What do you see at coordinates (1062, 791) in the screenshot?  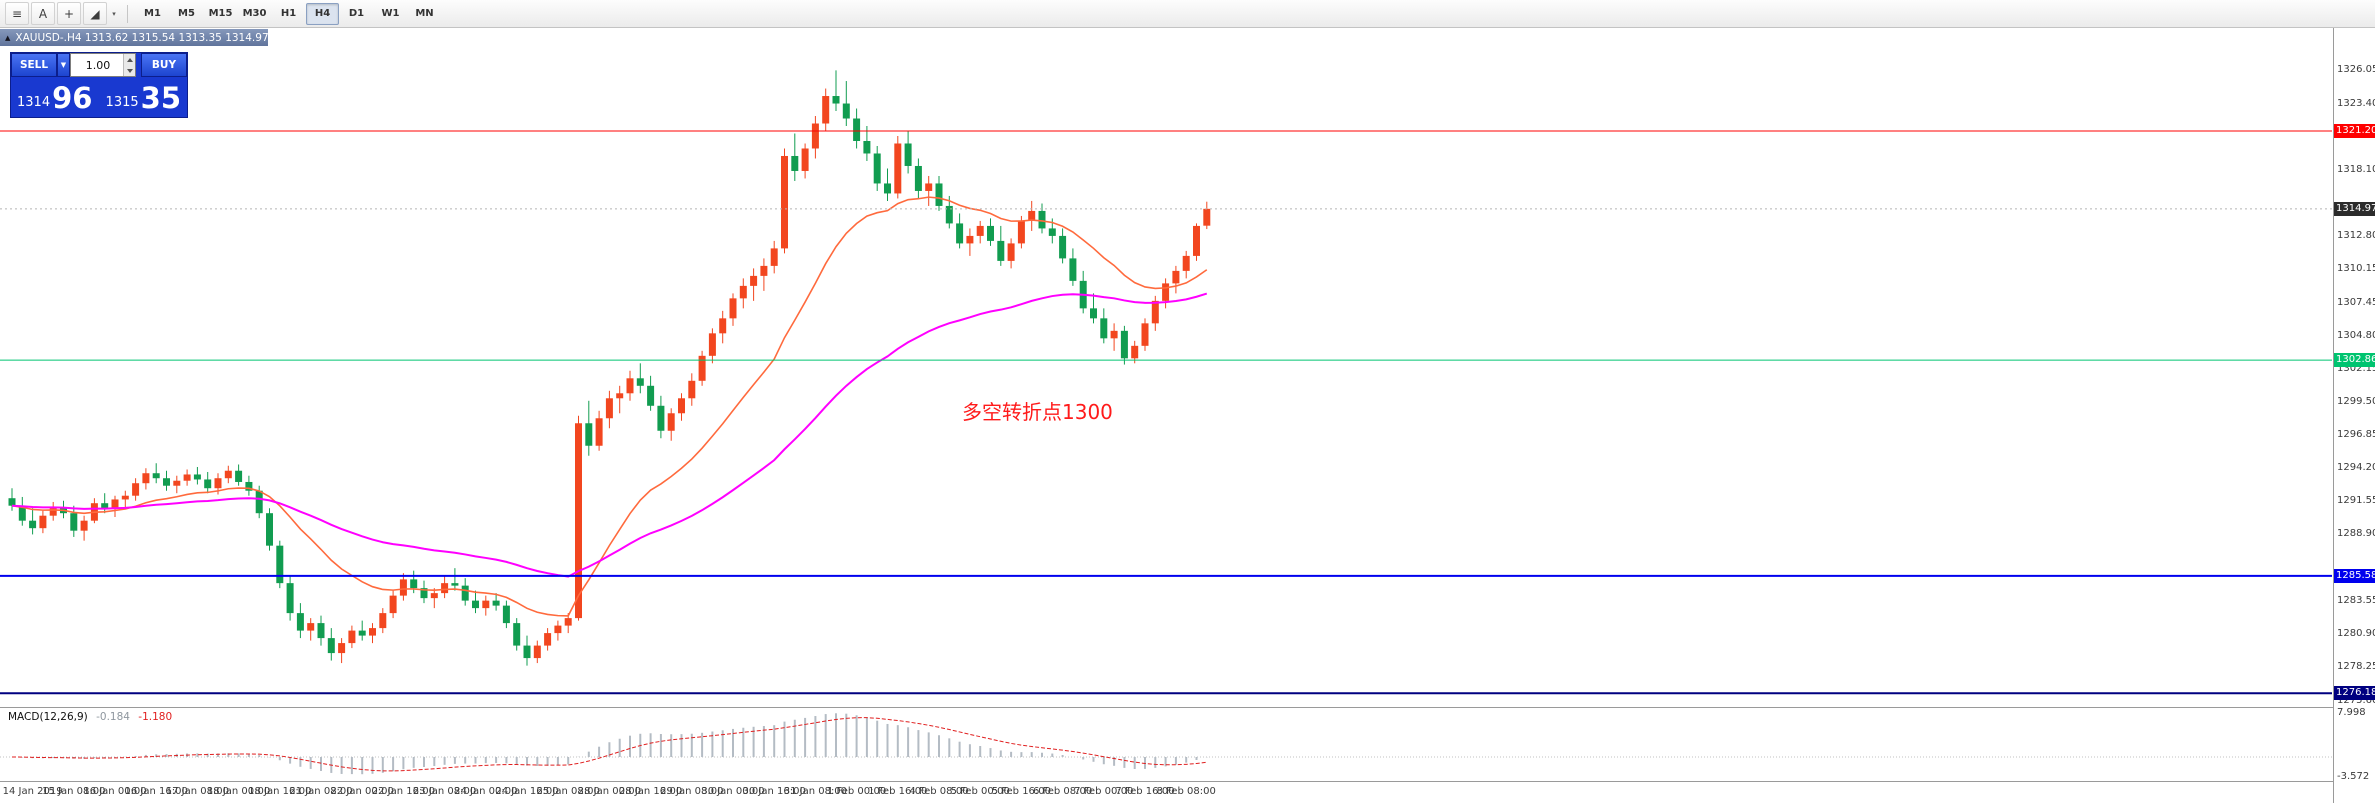 I see `time-axis-label: 6 Feb 08:00` at bounding box center [1062, 791].